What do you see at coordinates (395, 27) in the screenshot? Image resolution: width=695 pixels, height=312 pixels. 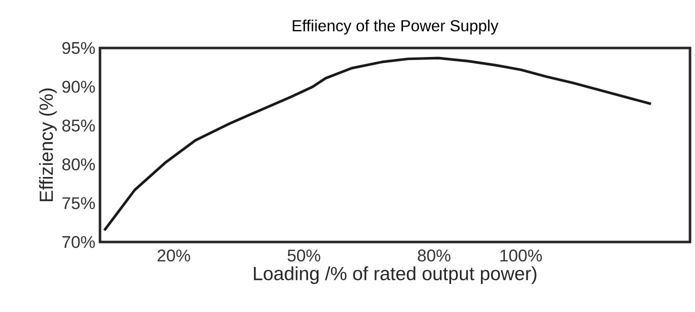 I see `chart-title: Effiiency of the Power Supply` at bounding box center [395, 27].